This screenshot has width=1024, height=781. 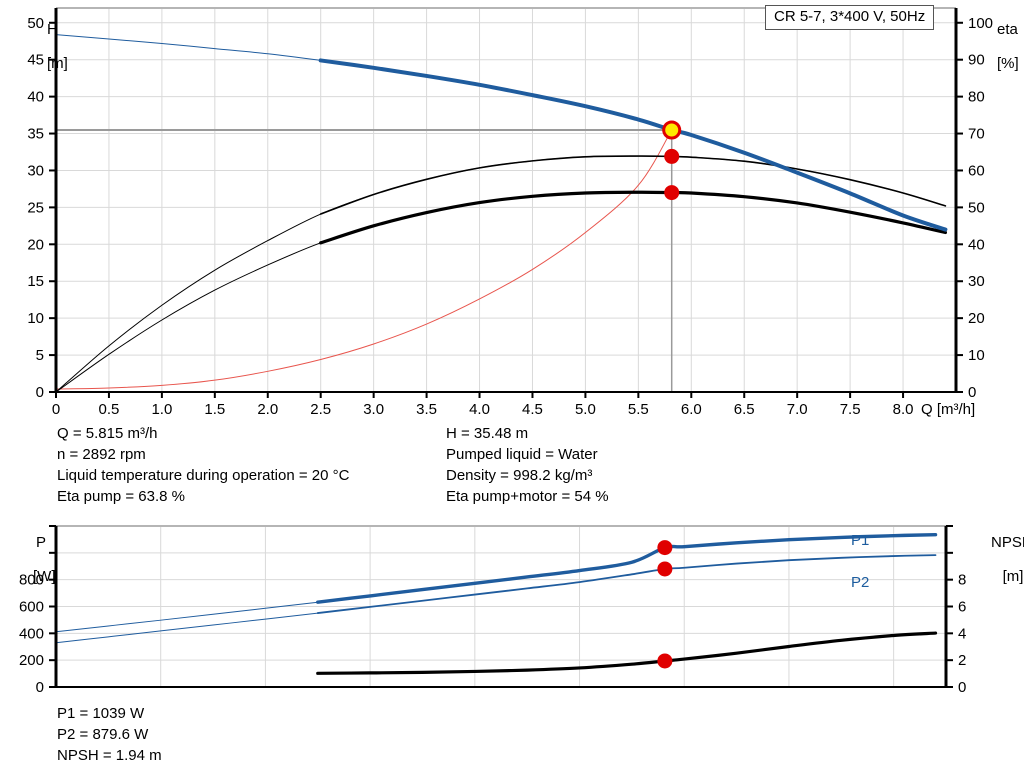 I want to click on npsh-marker, so click(x=665, y=661).